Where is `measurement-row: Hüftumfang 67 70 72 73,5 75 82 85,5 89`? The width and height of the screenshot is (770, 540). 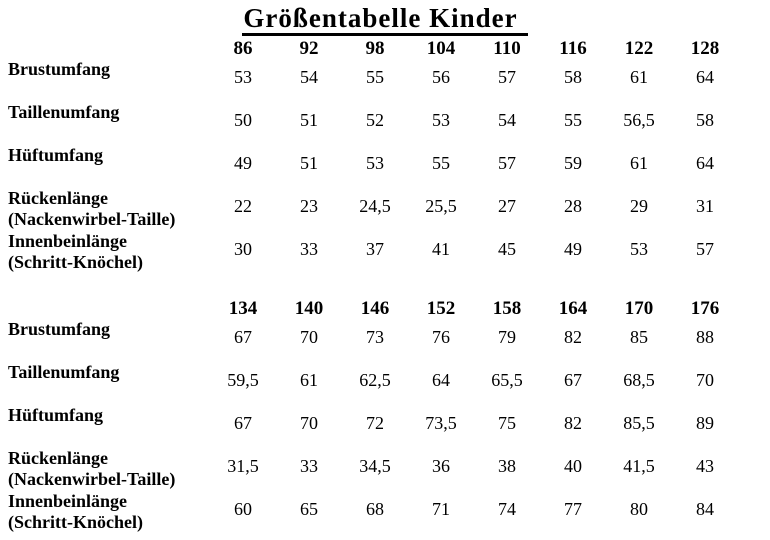 measurement-row: Hüftumfang 67 70 72 73,5 75 82 85,5 89 is located at coordinates (369, 425).